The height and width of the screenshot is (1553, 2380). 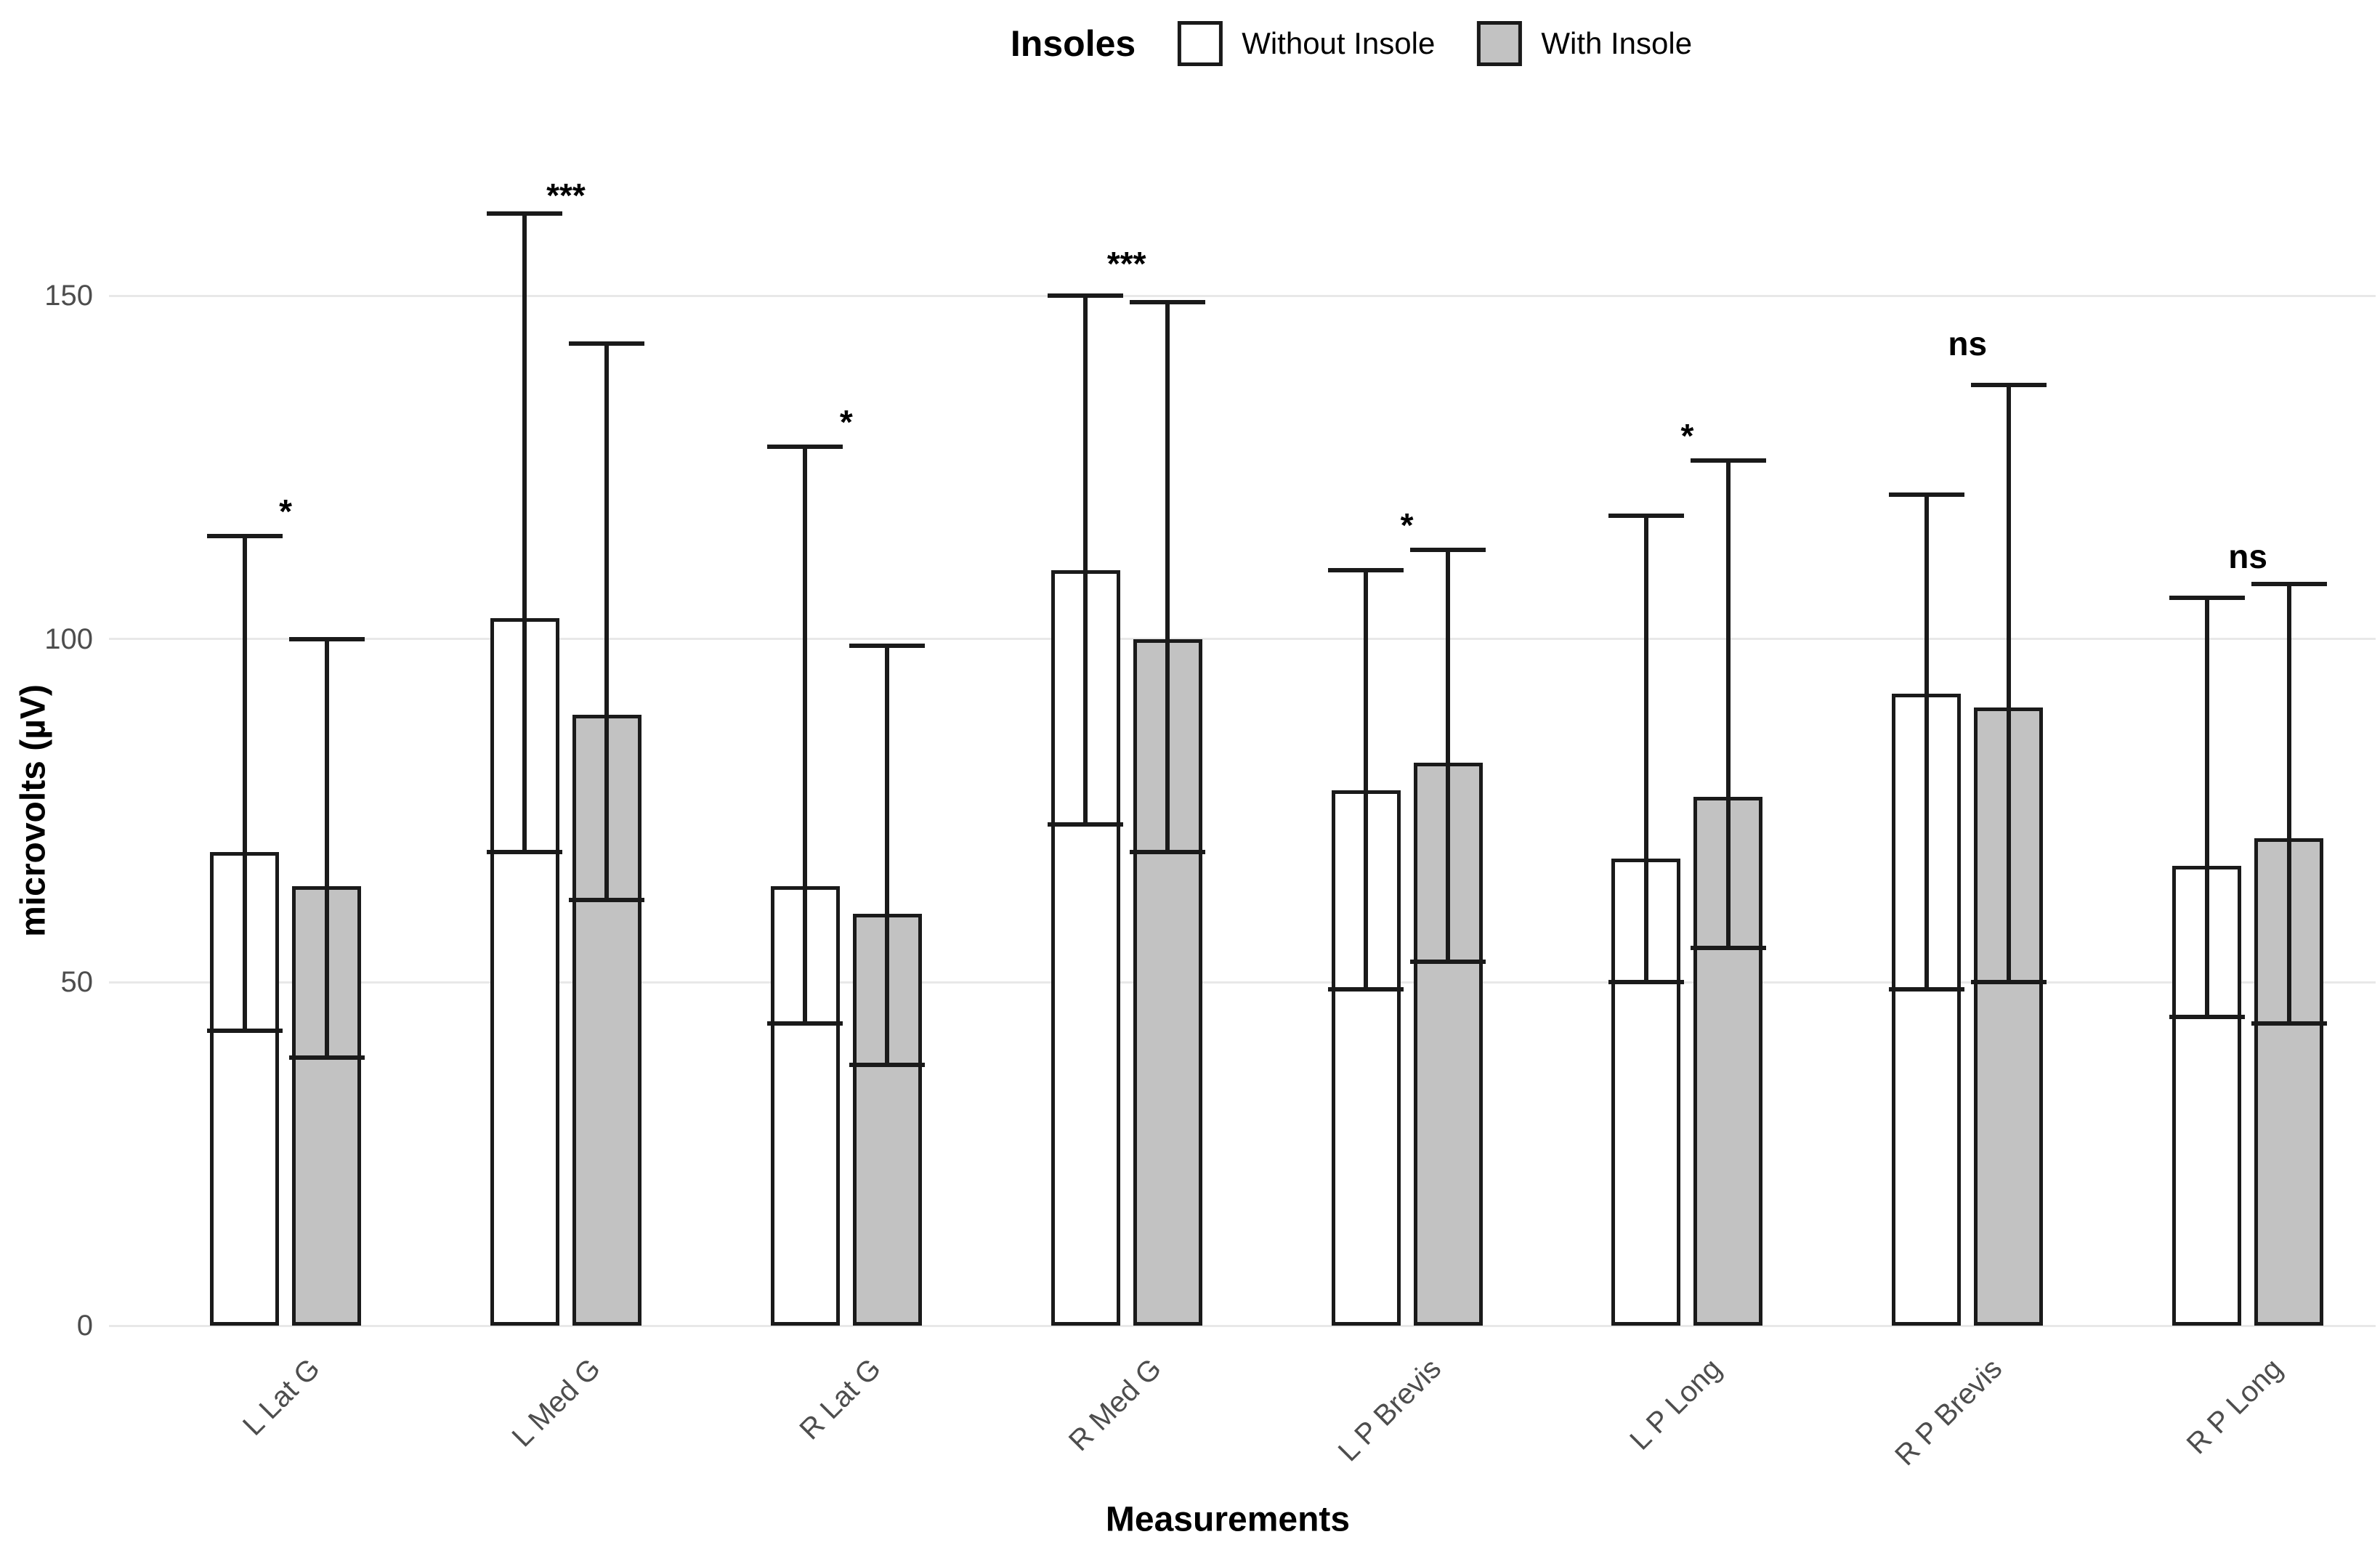 What do you see at coordinates (1390, 1410) in the screenshot?
I see `x-tick-label-4: L P Brevis` at bounding box center [1390, 1410].